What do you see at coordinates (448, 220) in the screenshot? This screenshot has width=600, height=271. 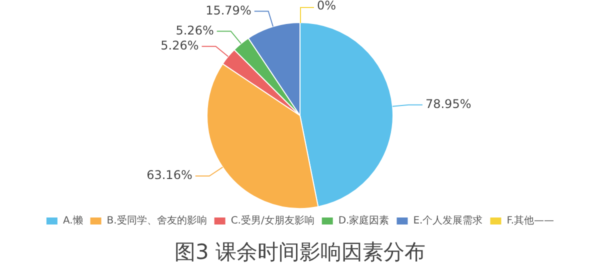 I see `legend-label: E.个人发展需求` at bounding box center [448, 220].